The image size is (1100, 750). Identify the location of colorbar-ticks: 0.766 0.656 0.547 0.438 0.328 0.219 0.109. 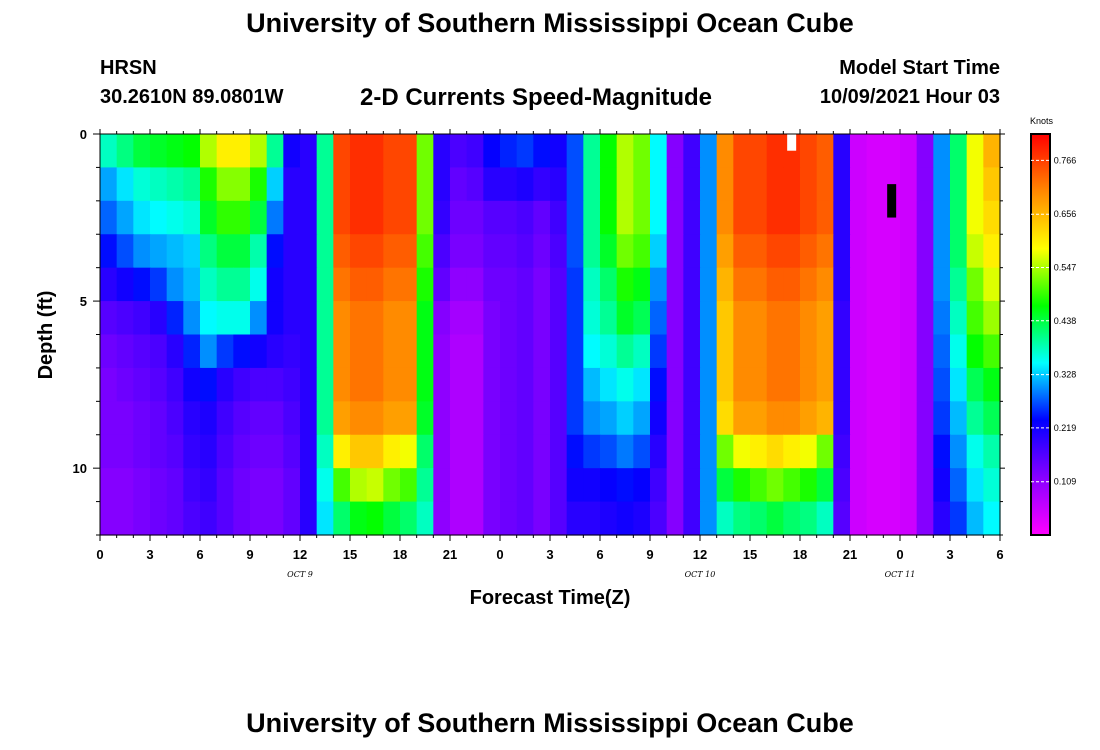
(1054, 321).